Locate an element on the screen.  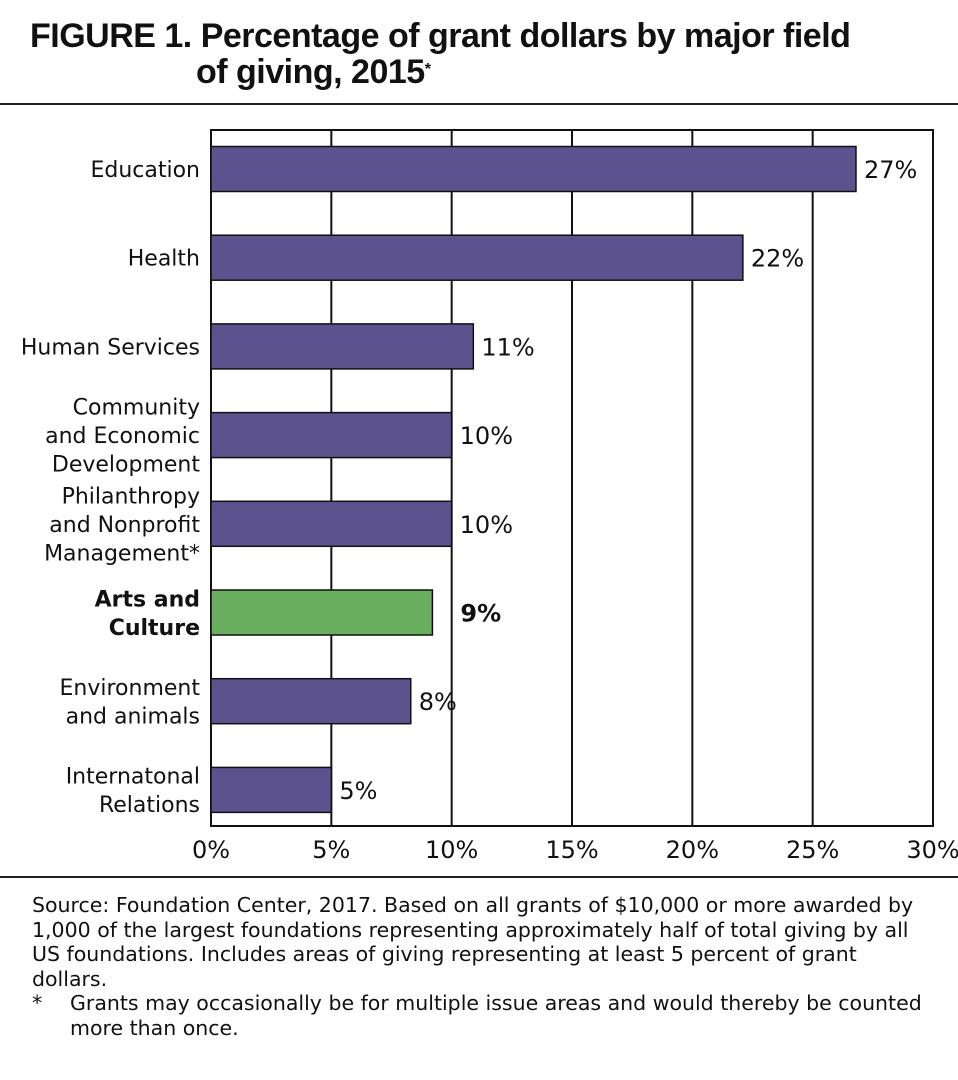
x-tick-label: 15% is located at coordinates (571, 850).